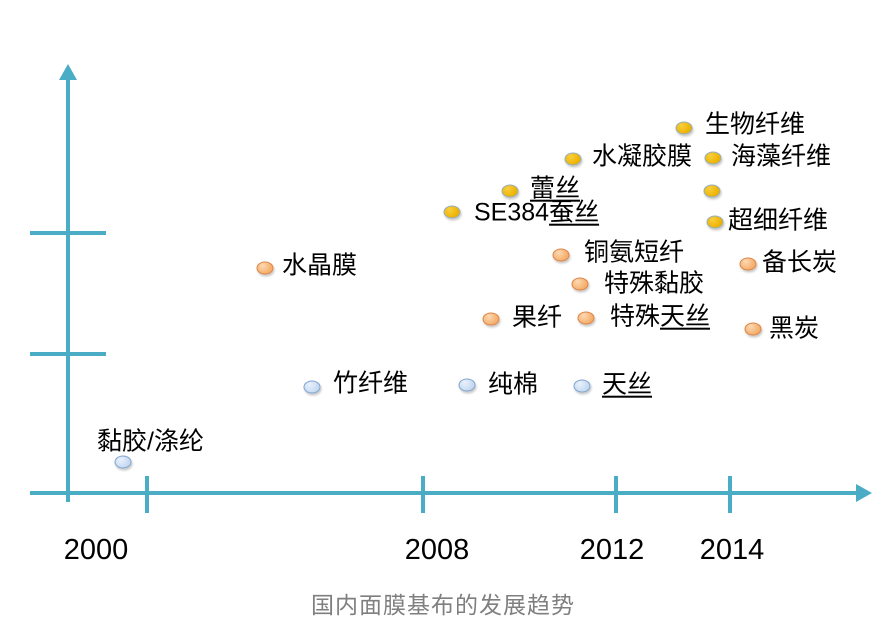 The width and height of the screenshot is (896, 633). Describe the element at coordinates (537, 212) in the screenshot. I see `data-point-label: SE384蚕丝` at that location.